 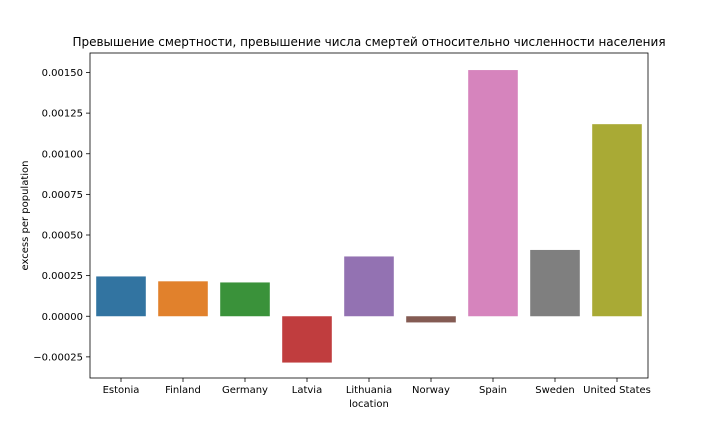 What do you see at coordinates (121, 390) in the screenshot?
I see `x-tick-label: Estonia` at bounding box center [121, 390].